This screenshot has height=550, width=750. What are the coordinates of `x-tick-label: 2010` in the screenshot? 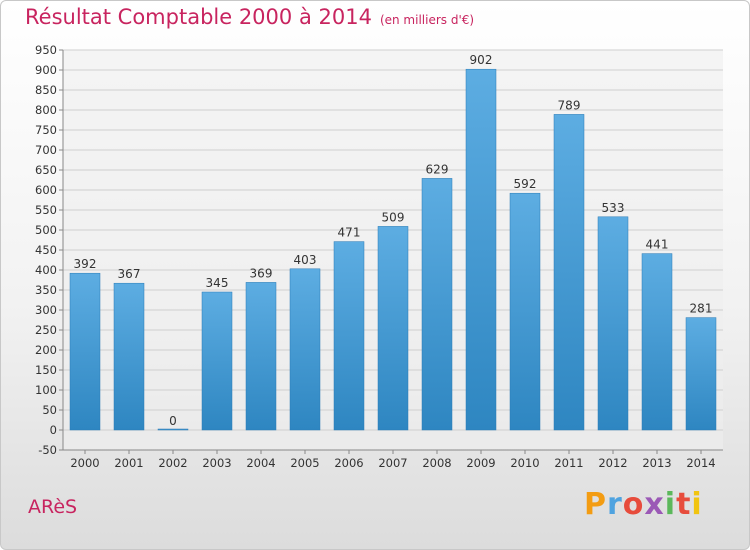 It's located at (524, 463).